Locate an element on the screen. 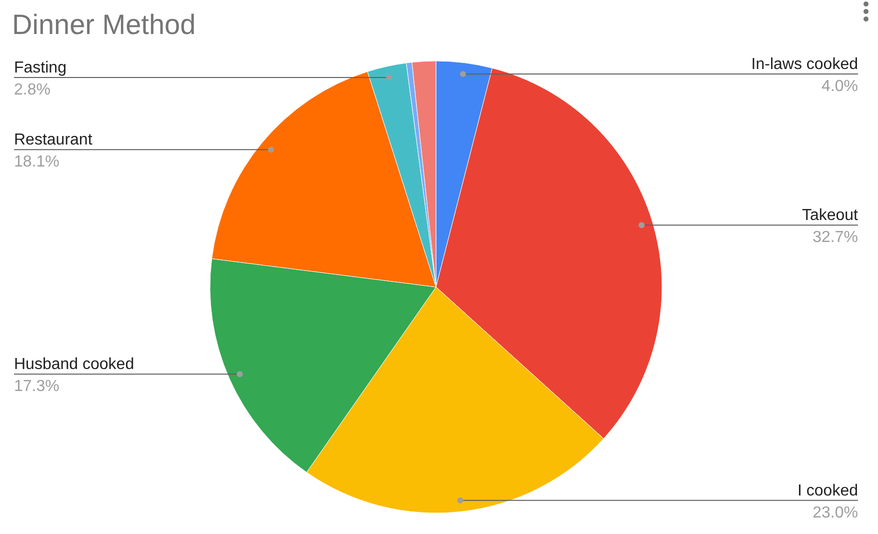 Image resolution: width=878 pixels, height=534 pixels. chart-title: Dinner Method is located at coordinates (104, 24).